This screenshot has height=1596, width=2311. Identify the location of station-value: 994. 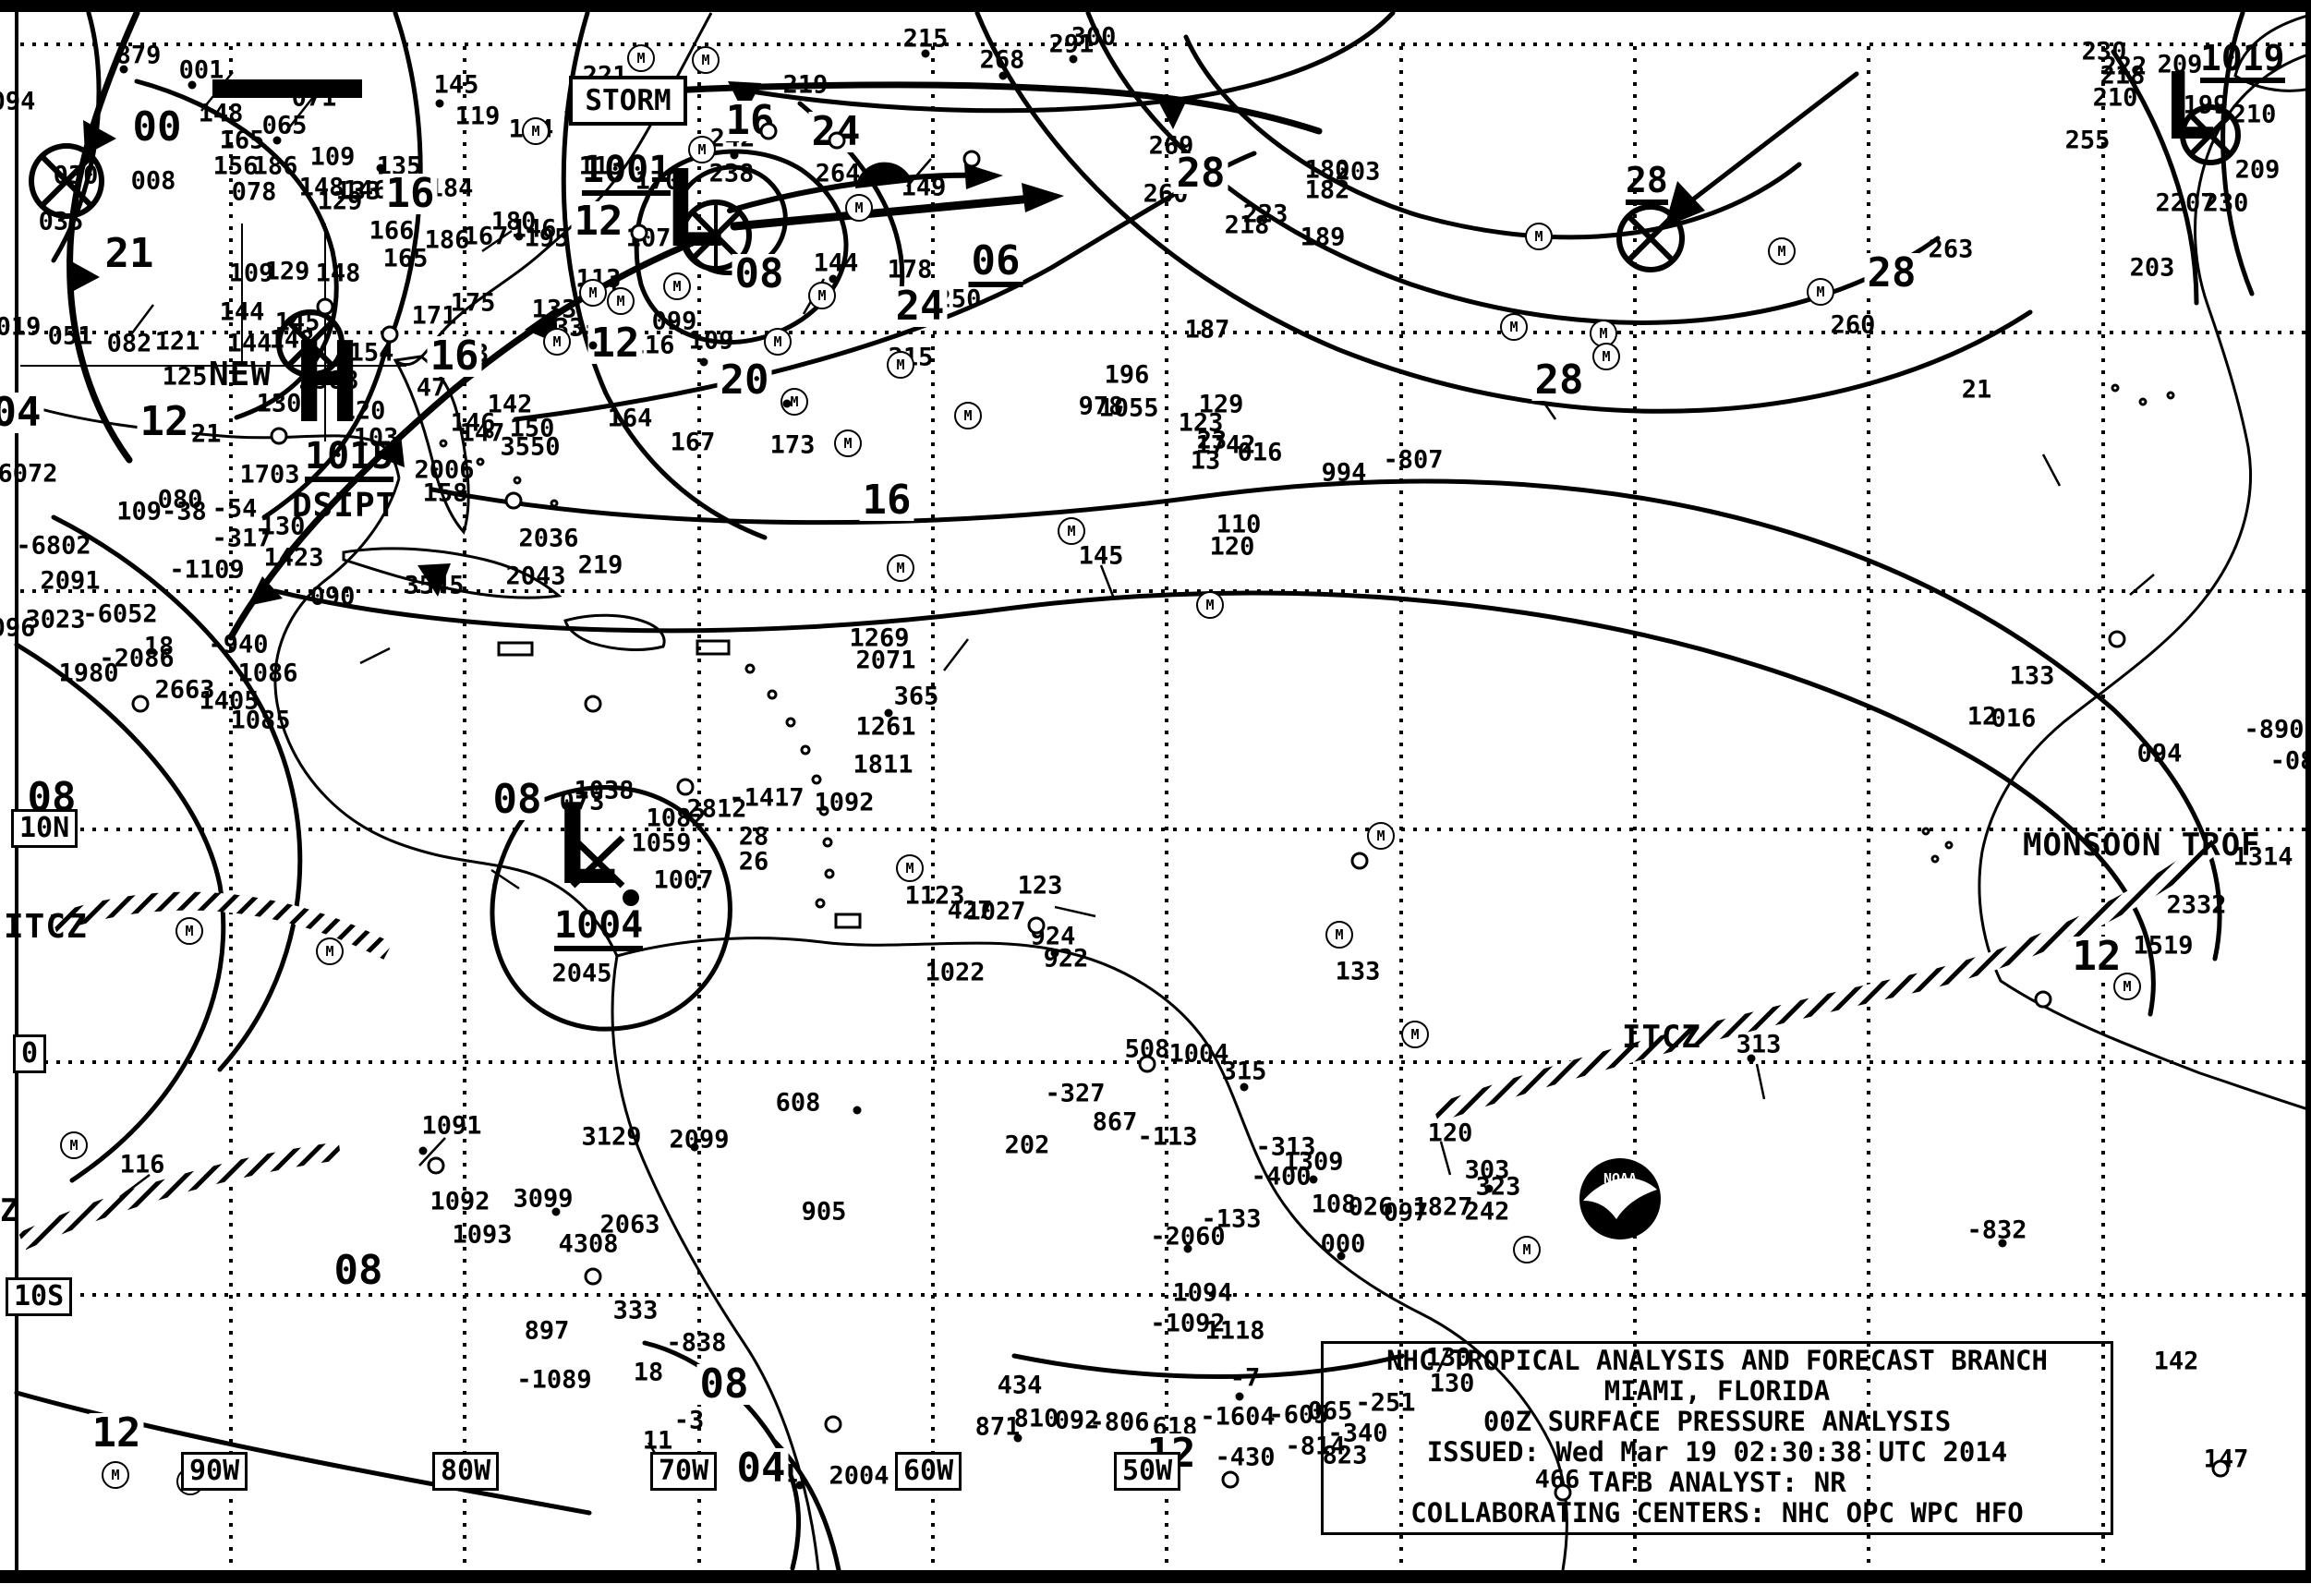
(1344, 473).